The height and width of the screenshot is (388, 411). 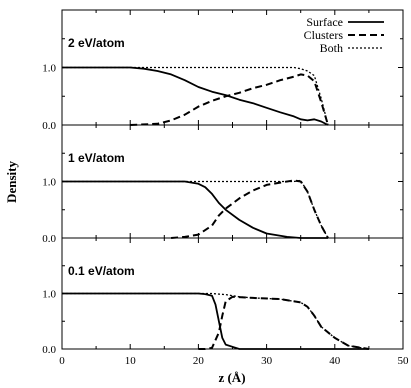 I want to click on legend-label: Clusters, so click(x=324, y=35).